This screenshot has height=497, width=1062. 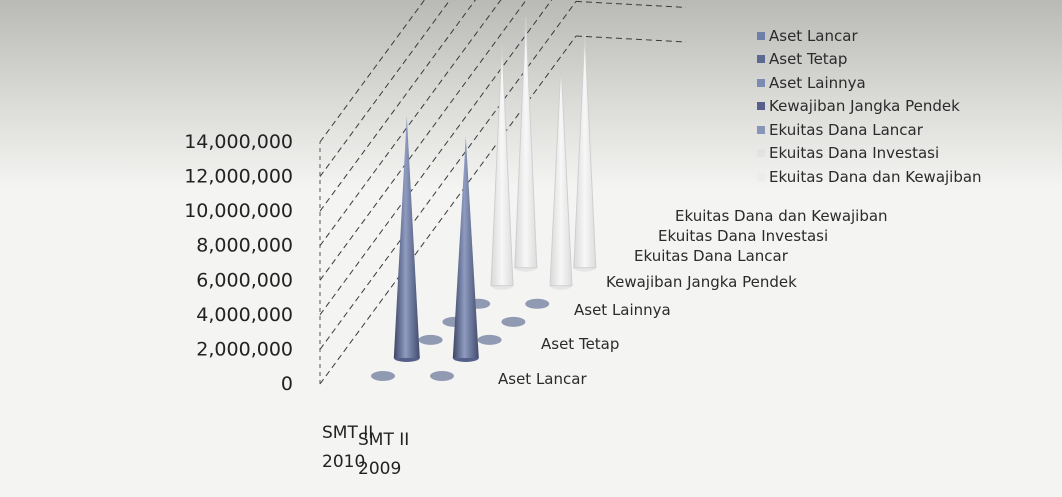 What do you see at coordinates (244, 246) in the screenshot?
I see `y-tick-label: 8,000,000` at bounding box center [244, 246].